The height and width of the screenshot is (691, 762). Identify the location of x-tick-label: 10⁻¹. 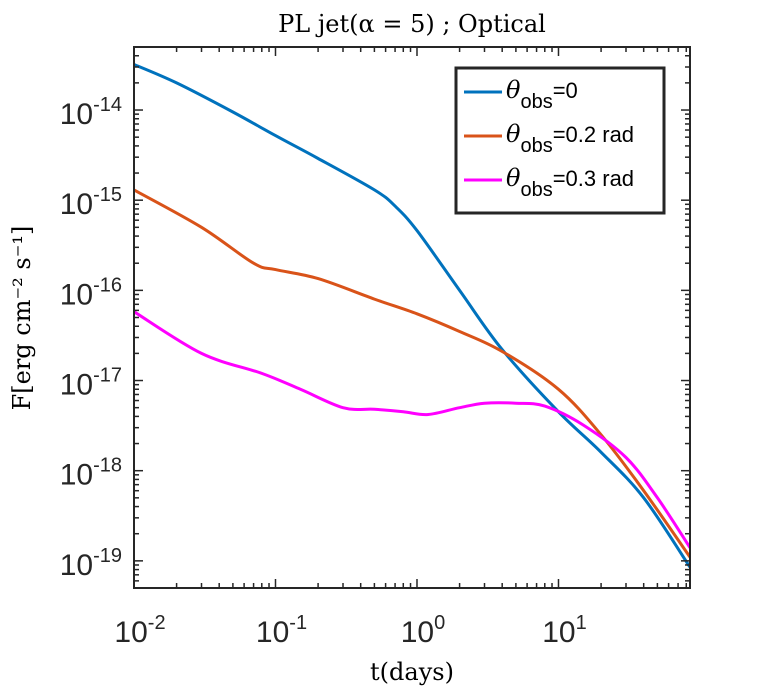
(281, 630).